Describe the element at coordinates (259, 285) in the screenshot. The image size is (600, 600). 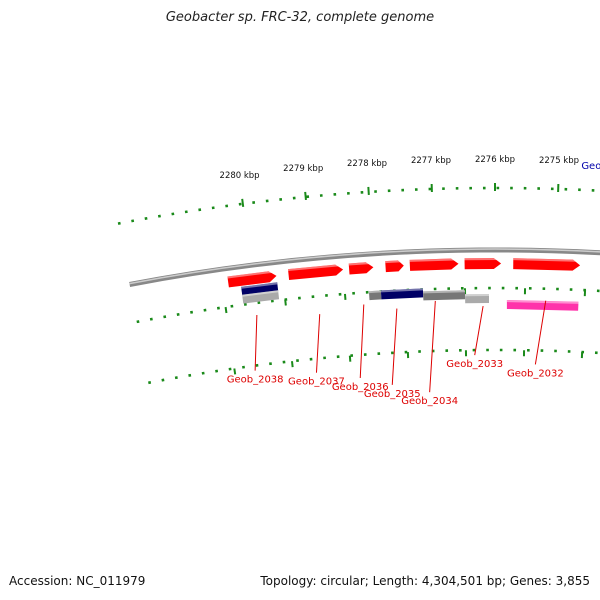
I see `feature-navy-1-shine` at that location.